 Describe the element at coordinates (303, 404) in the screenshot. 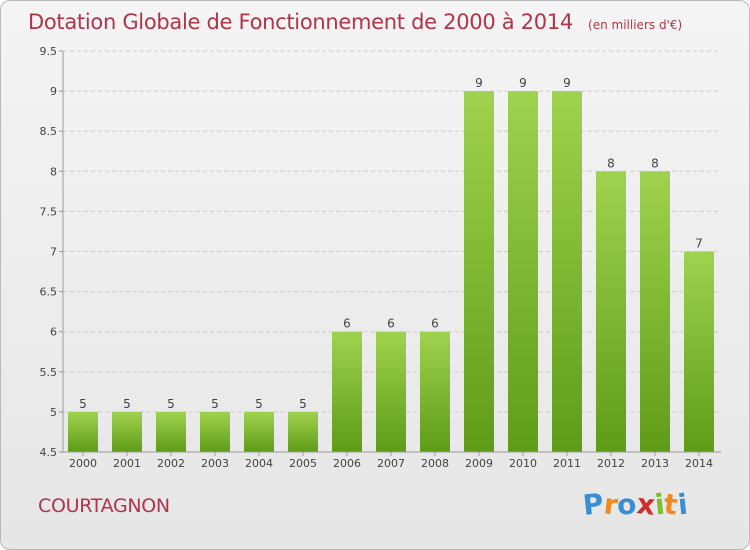

I see `data-label-2005: 5` at that location.